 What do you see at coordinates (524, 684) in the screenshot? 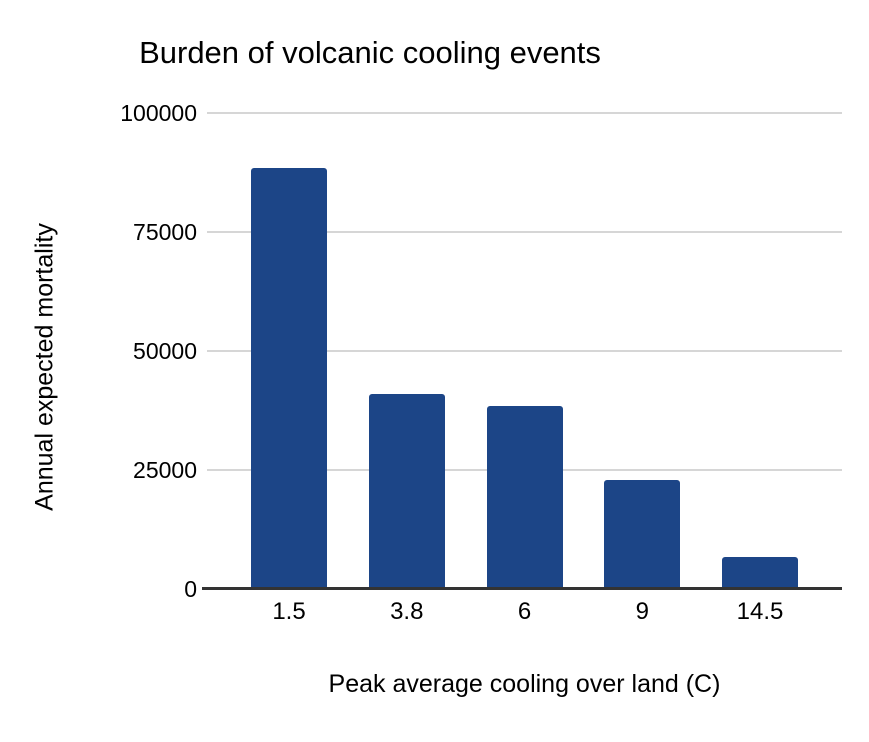
I see `x-axis-title: Peak average cooling over land (C)` at bounding box center [524, 684].